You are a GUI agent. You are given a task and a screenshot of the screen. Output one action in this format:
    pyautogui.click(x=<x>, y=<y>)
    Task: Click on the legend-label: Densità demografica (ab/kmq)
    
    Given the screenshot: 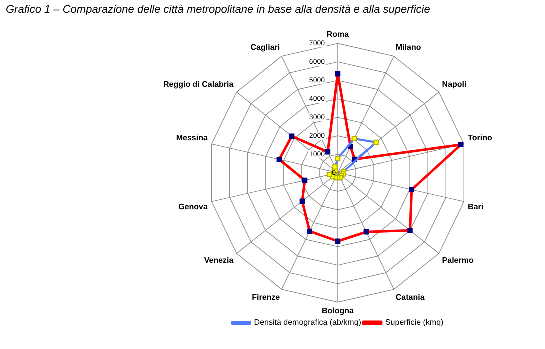 What is the action you would take?
    pyautogui.click(x=308, y=323)
    